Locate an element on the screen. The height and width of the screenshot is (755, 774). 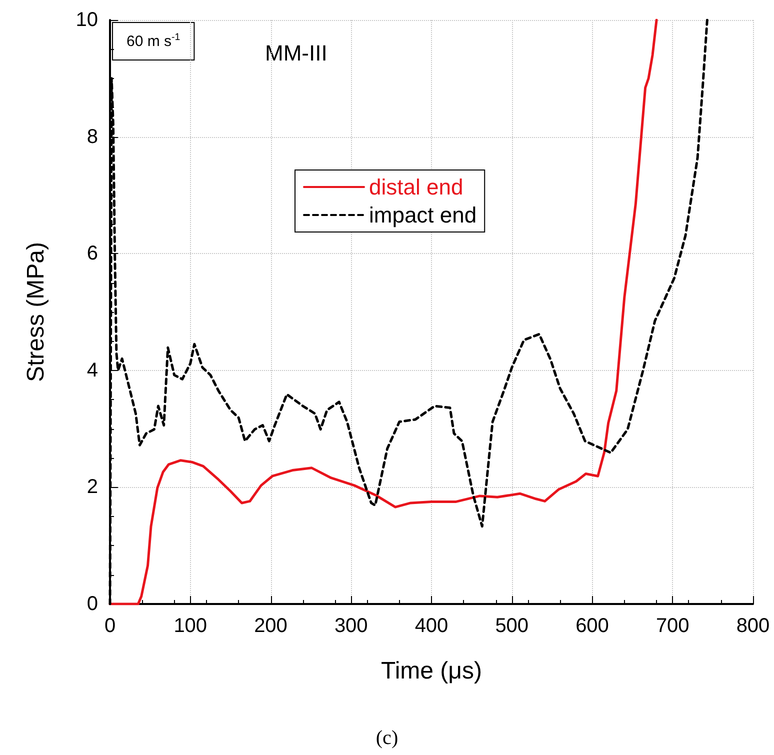
x-tick-label: 600 is located at coordinates (592, 626).